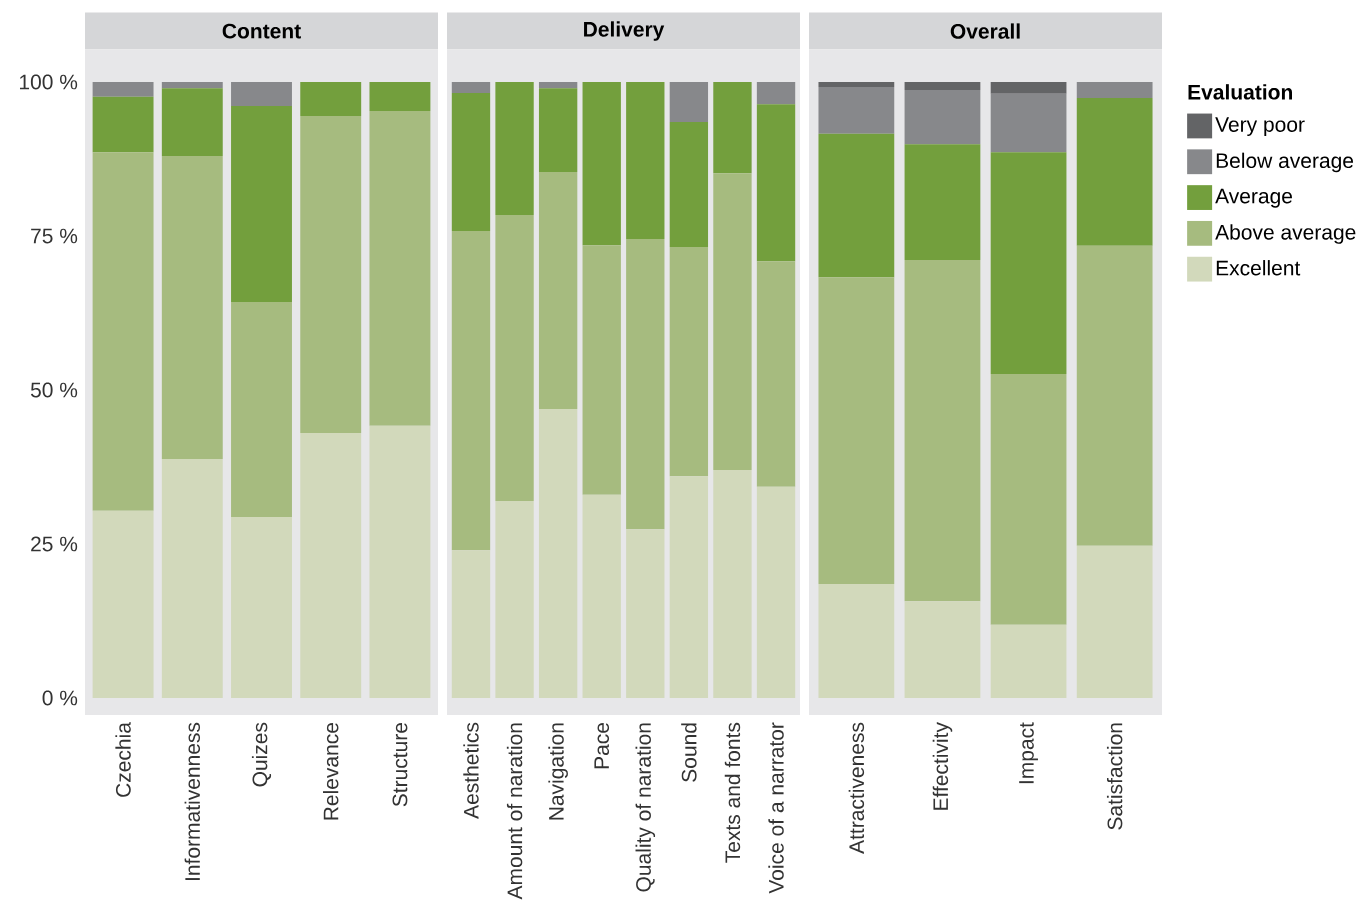 This screenshot has height=913, width=1368. What do you see at coordinates (624, 31) in the screenshot?
I see `chart-title: Delivery` at bounding box center [624, 31].